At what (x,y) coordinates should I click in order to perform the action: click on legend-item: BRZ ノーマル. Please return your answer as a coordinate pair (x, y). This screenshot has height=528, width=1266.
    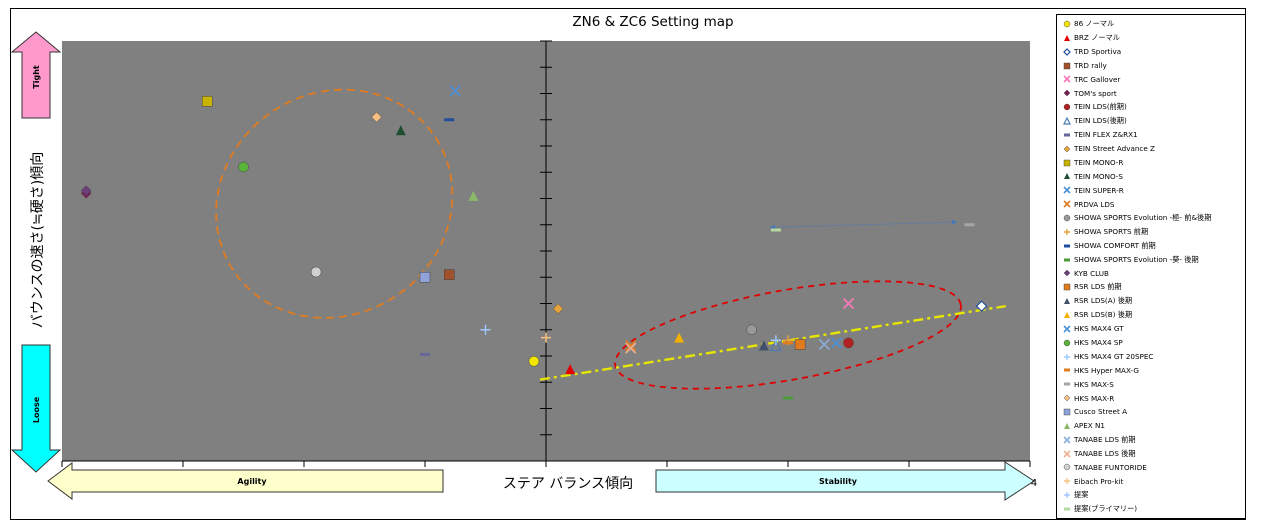
    Looking at the image, I should click on (1154, 38).